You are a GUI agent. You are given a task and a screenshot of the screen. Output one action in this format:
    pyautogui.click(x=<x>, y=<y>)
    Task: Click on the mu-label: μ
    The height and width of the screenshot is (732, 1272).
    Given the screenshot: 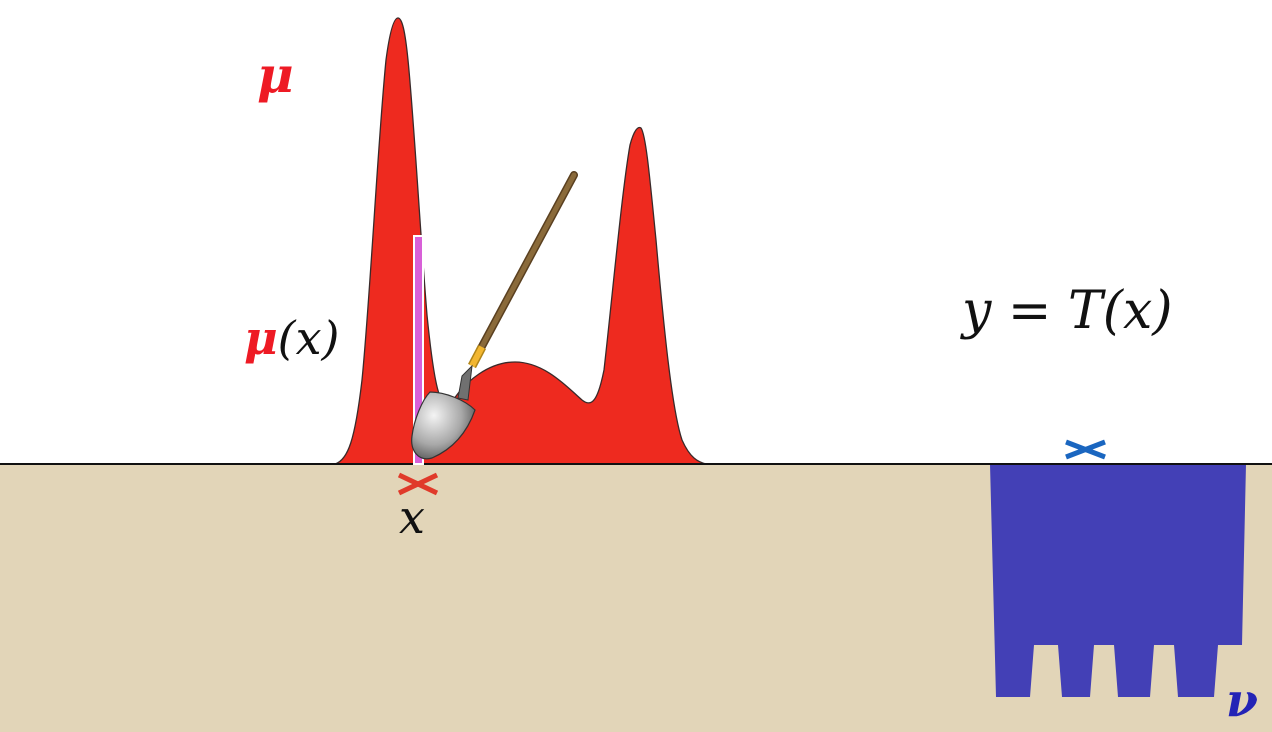 What is the action you would take?
    pyautogui.click(x=275, y=74)
    